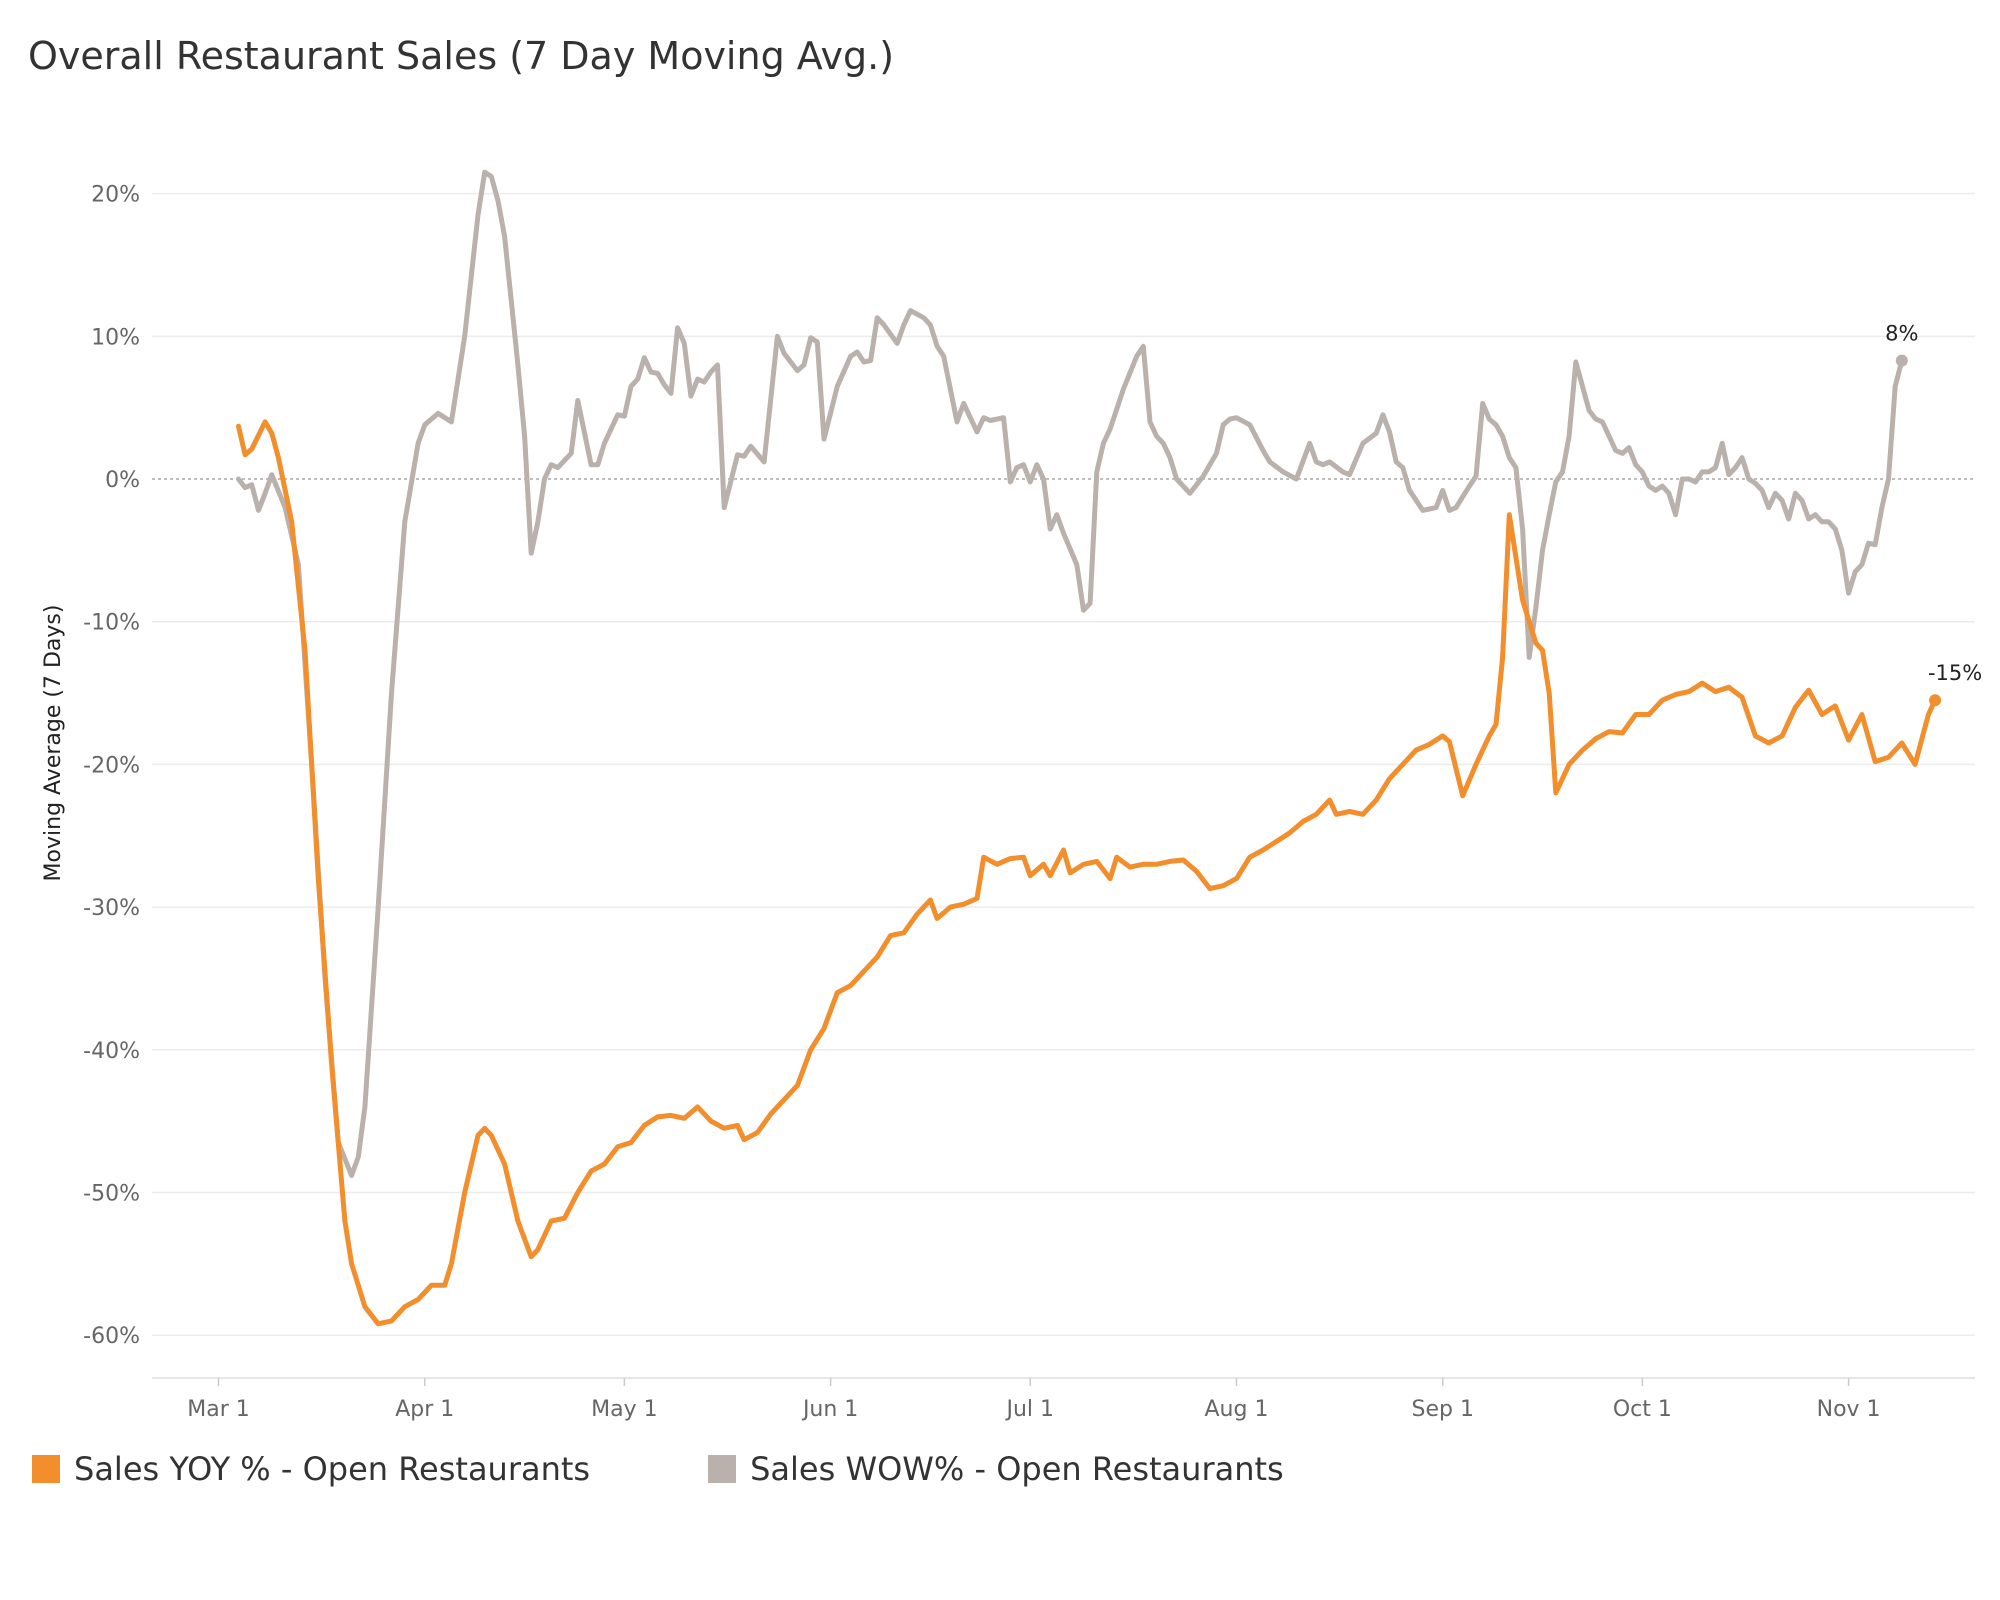  What do you see at coordinates (1017, 1469) in the screenshot?
I see `legend-label-wow: Sales WOW% - Open Restaurants` at bounding box center [1017, 1469].